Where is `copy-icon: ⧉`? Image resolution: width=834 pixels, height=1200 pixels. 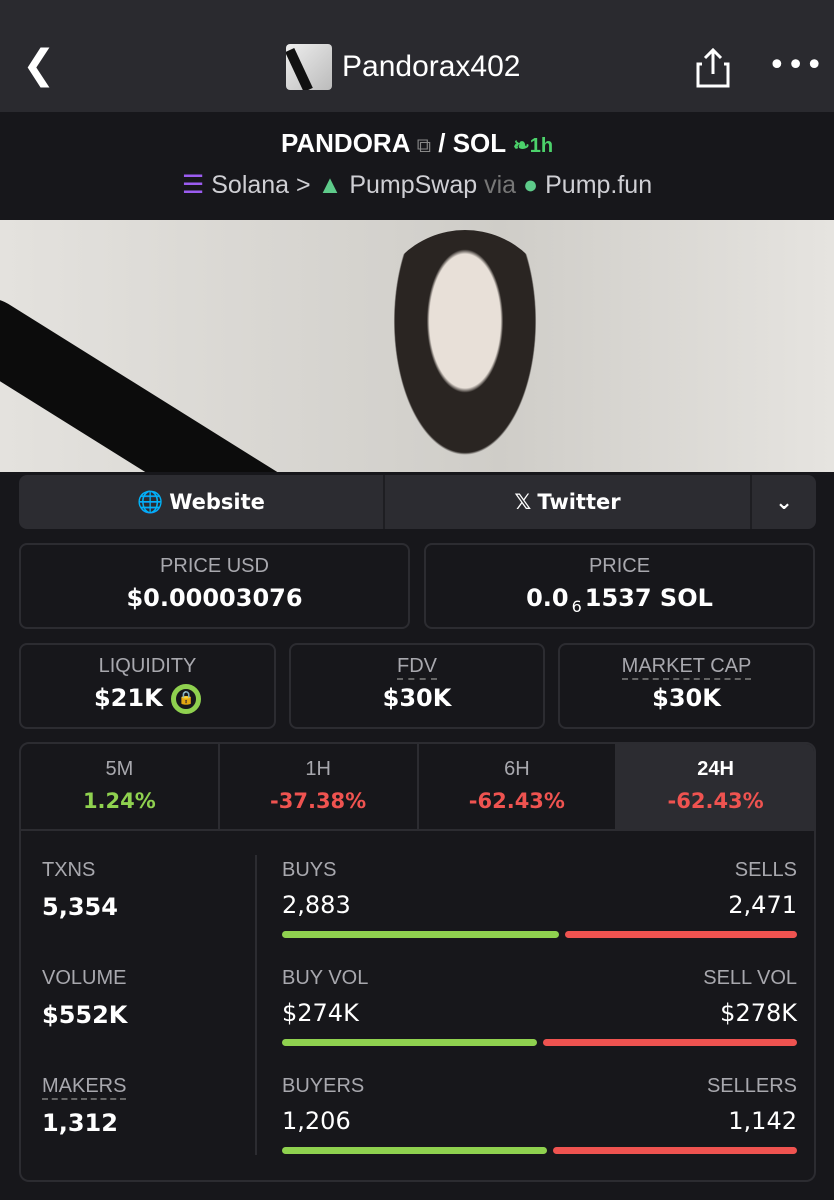 copy-icon: ⧉ is located at coordinates (424, 146).